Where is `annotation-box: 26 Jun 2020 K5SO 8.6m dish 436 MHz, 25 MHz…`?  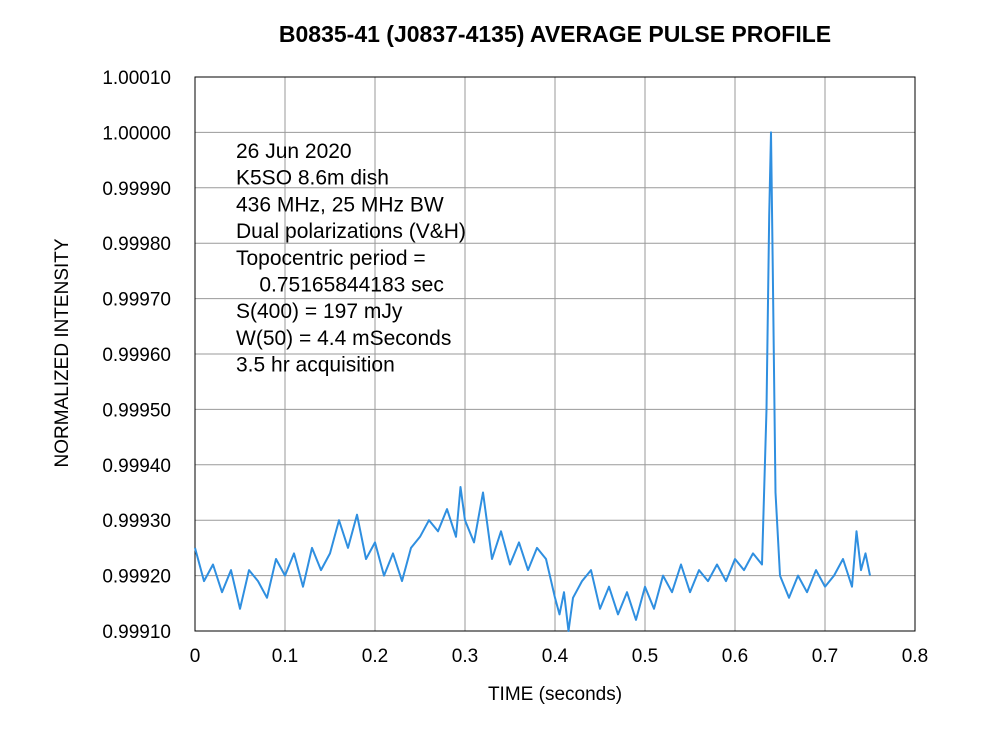 annotation-box: 26 Jun 2020 K5SO 8.6m dish 436 MHz, 25 MHz… is located at coordinates (351, 258).